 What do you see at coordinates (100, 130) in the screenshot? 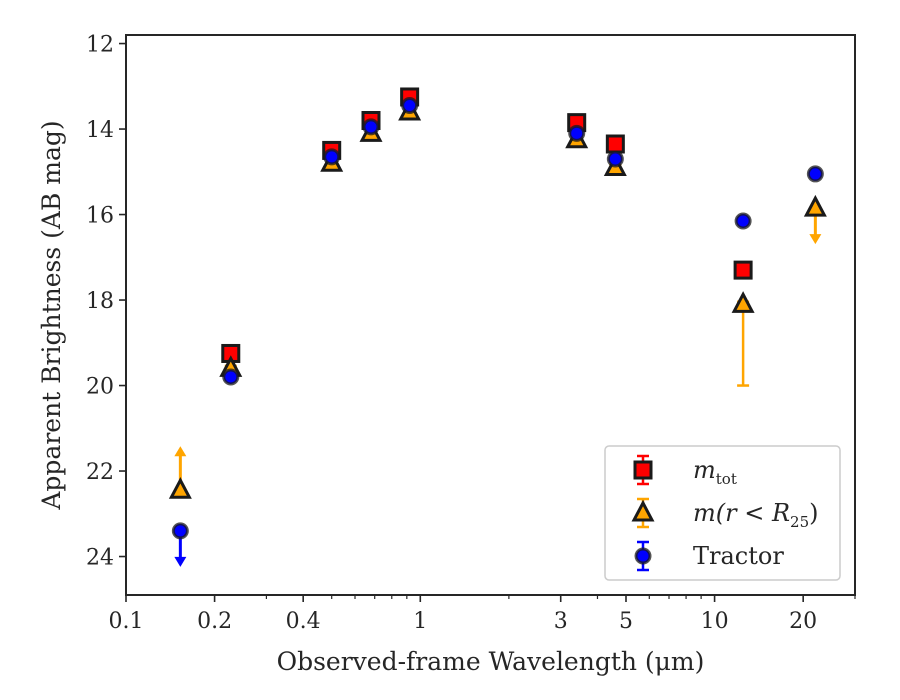
I see `y-tick-label: 14` at bounding box center [100, 130].